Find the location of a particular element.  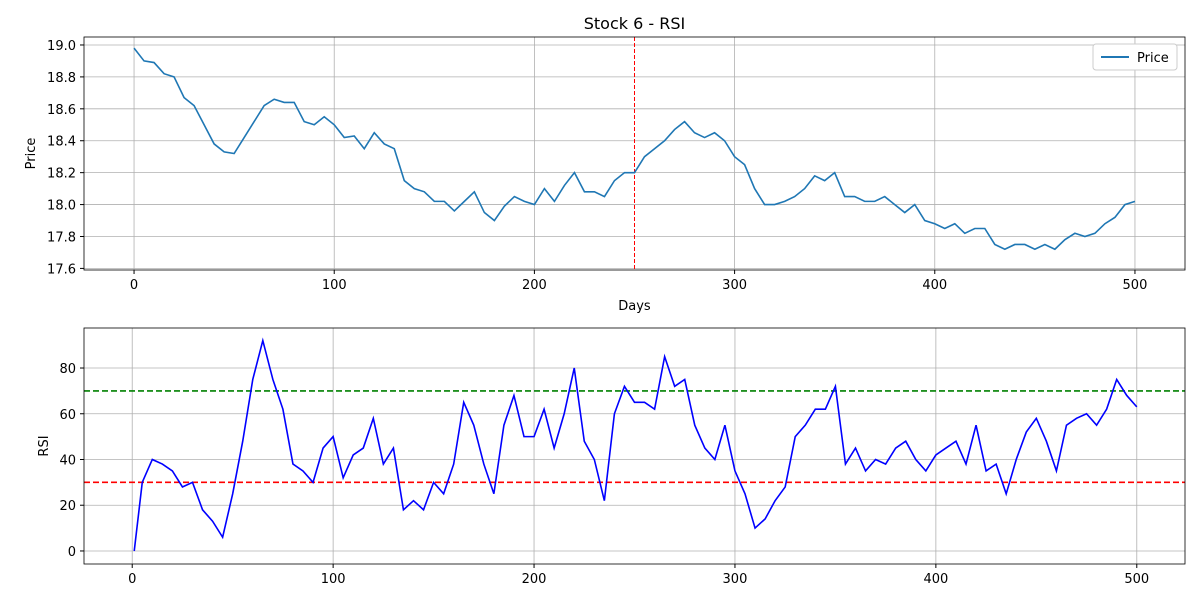

y-tick-label: 18.2 is located at coordinates (61, 174).